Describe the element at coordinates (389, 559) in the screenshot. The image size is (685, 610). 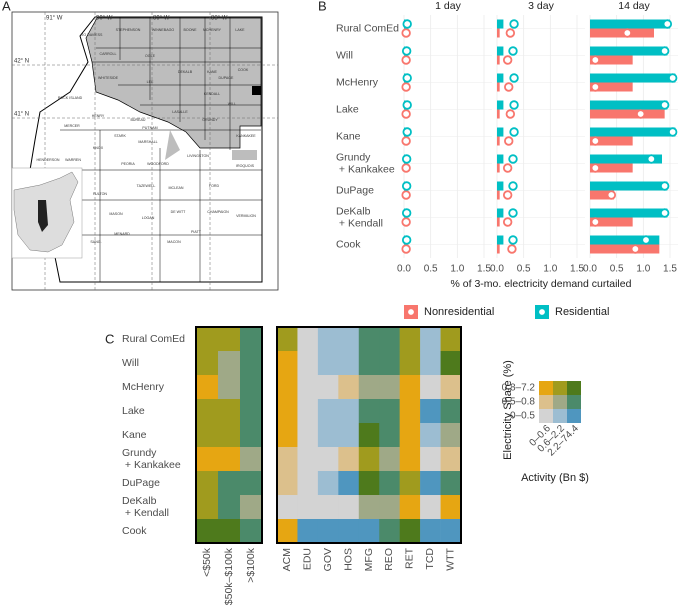
I see `column-label: REO` at that location.